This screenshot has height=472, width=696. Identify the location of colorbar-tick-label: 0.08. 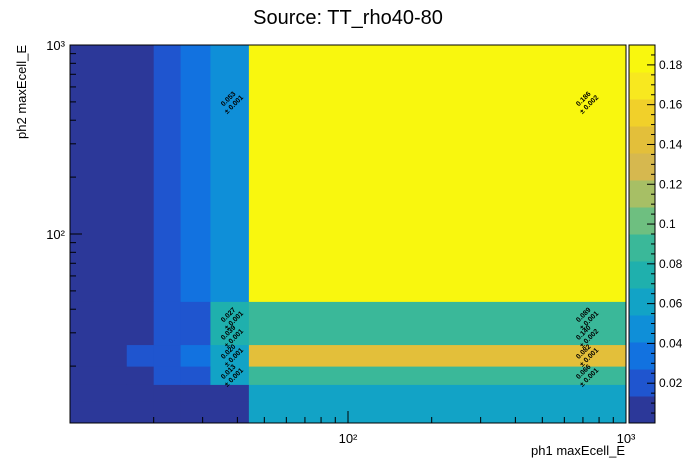
(671, 264).